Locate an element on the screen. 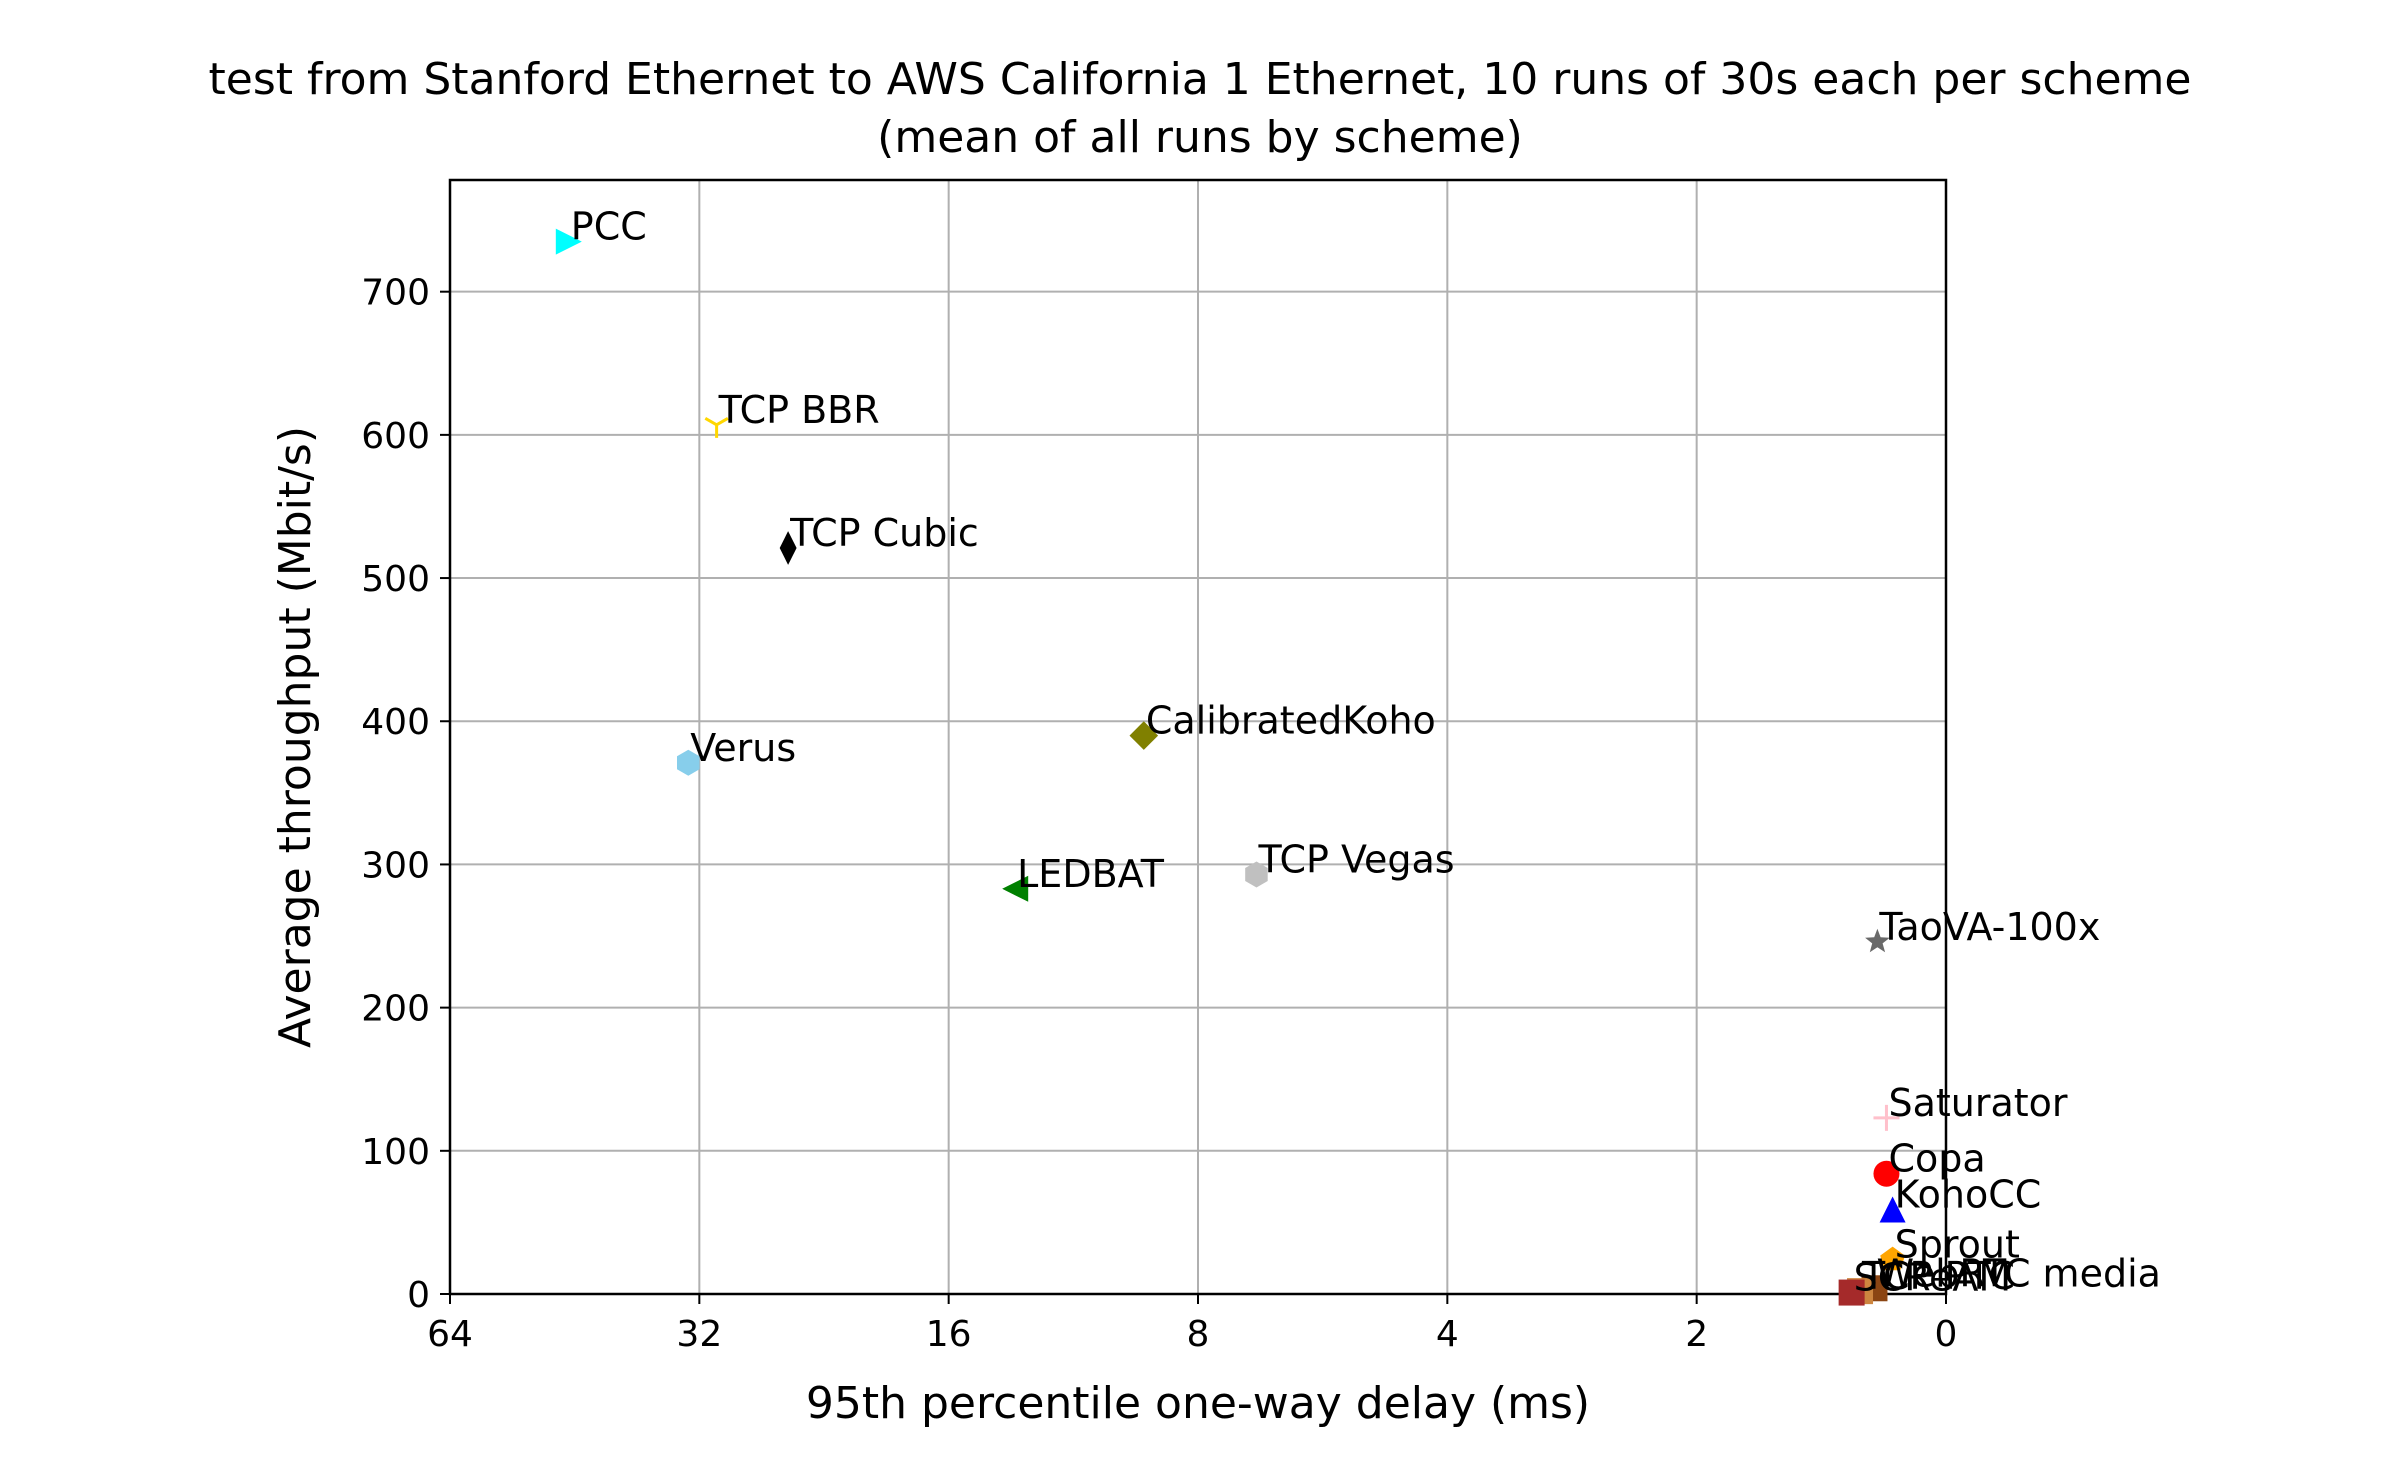  x-tick-label: 4 is located at coordinates (1447, 1334).